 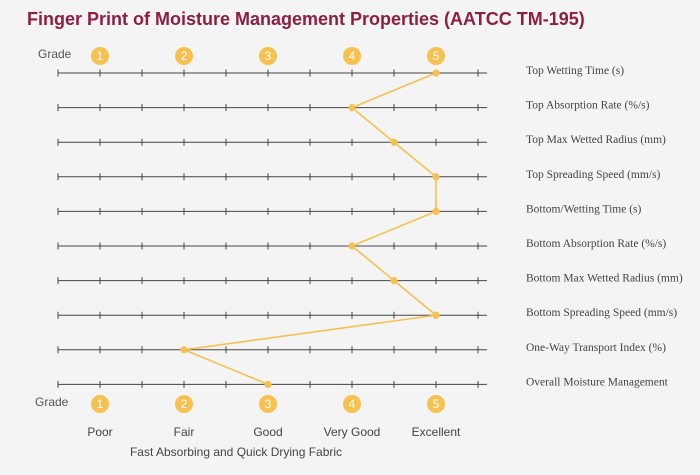 I want to click on grade-number-top-4: 4, so click(x=352, y=56).